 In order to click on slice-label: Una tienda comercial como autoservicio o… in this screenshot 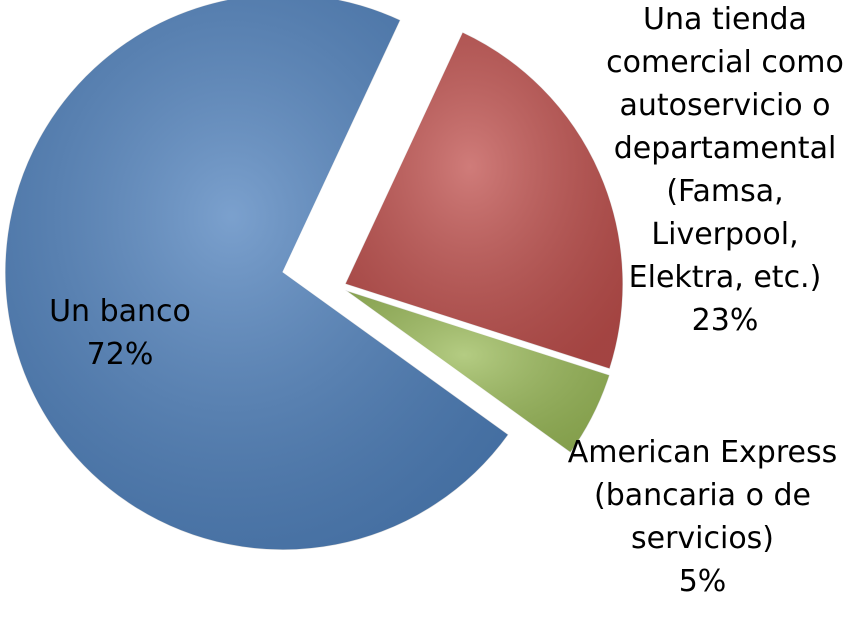, I will do `click(725, 148)`.